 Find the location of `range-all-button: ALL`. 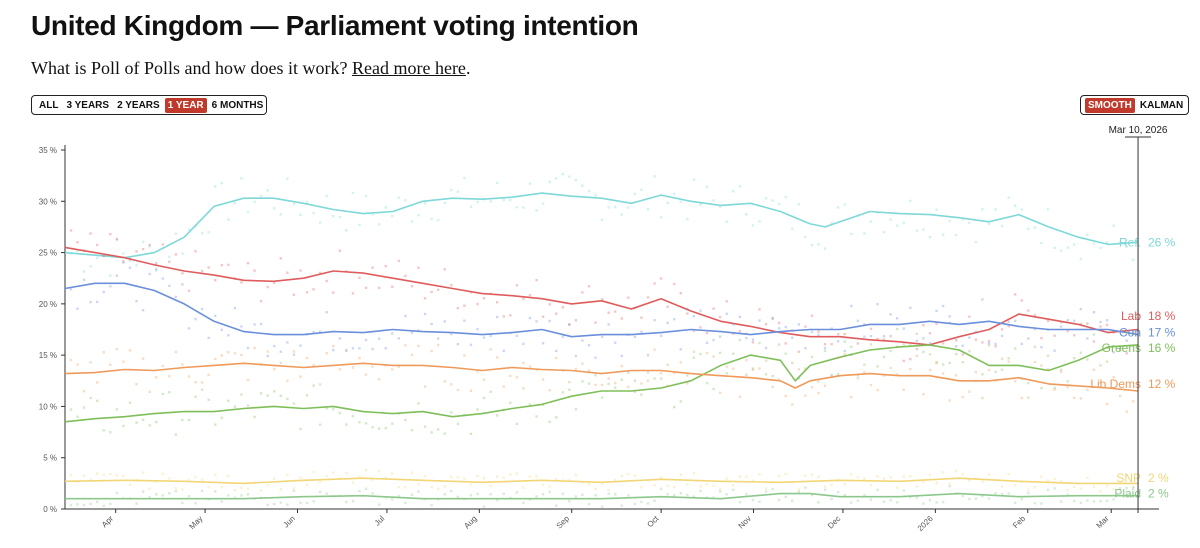

range-all-button: ALL is located at coordinates (49, 105).